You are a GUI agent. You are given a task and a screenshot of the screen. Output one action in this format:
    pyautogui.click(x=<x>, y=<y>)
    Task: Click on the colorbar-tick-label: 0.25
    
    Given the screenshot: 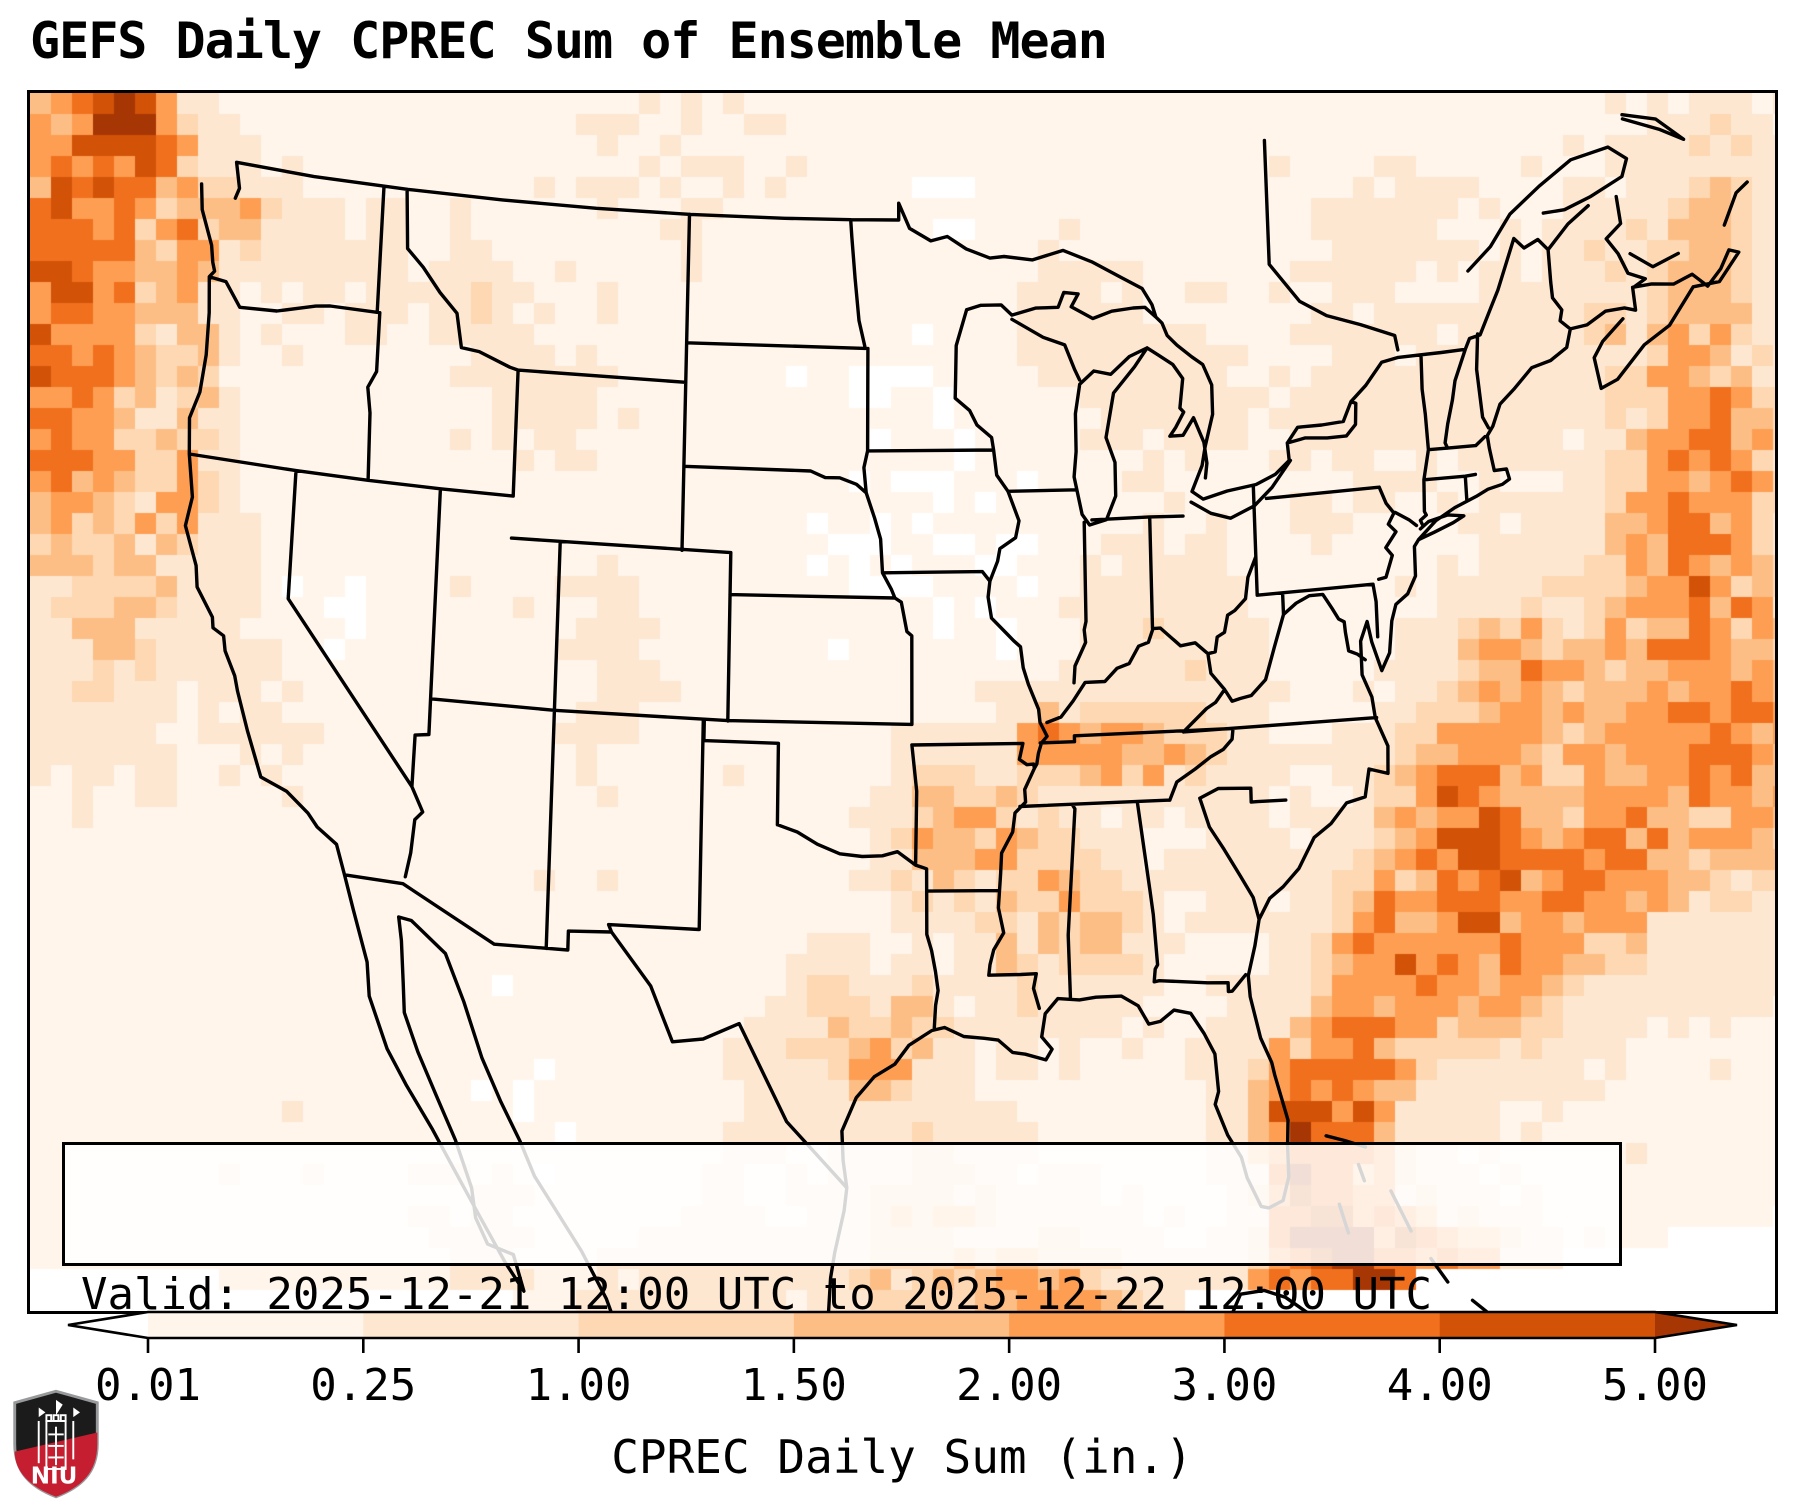 What is the action you would take?
    pyautogui.click(x=363, y=1385)
    